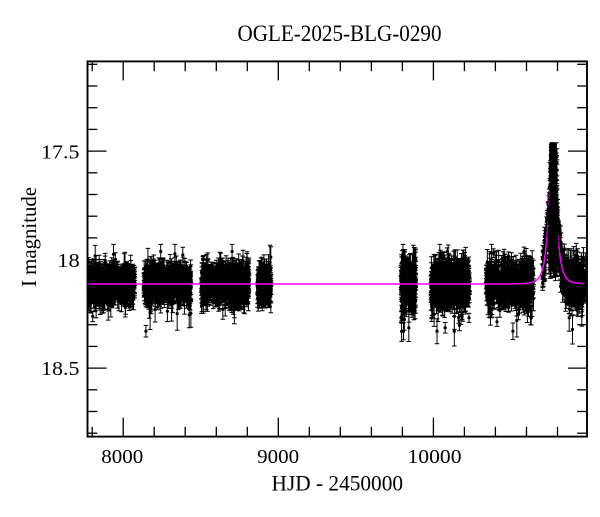 The width and height of the screenshot is (600, 517). I want to click on svg-text: HJD - 2450000, so click(338, 484).